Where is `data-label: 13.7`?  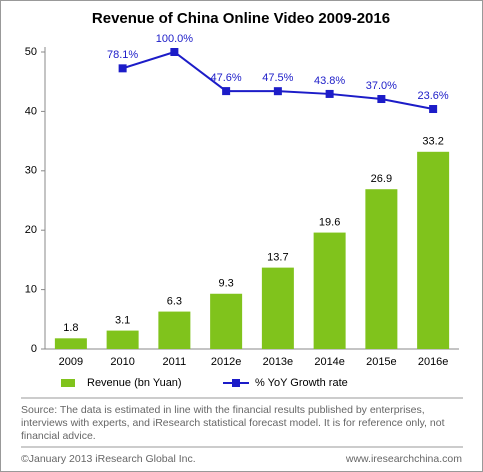
data-label: 13.7 is located at coordinates (277, 258).